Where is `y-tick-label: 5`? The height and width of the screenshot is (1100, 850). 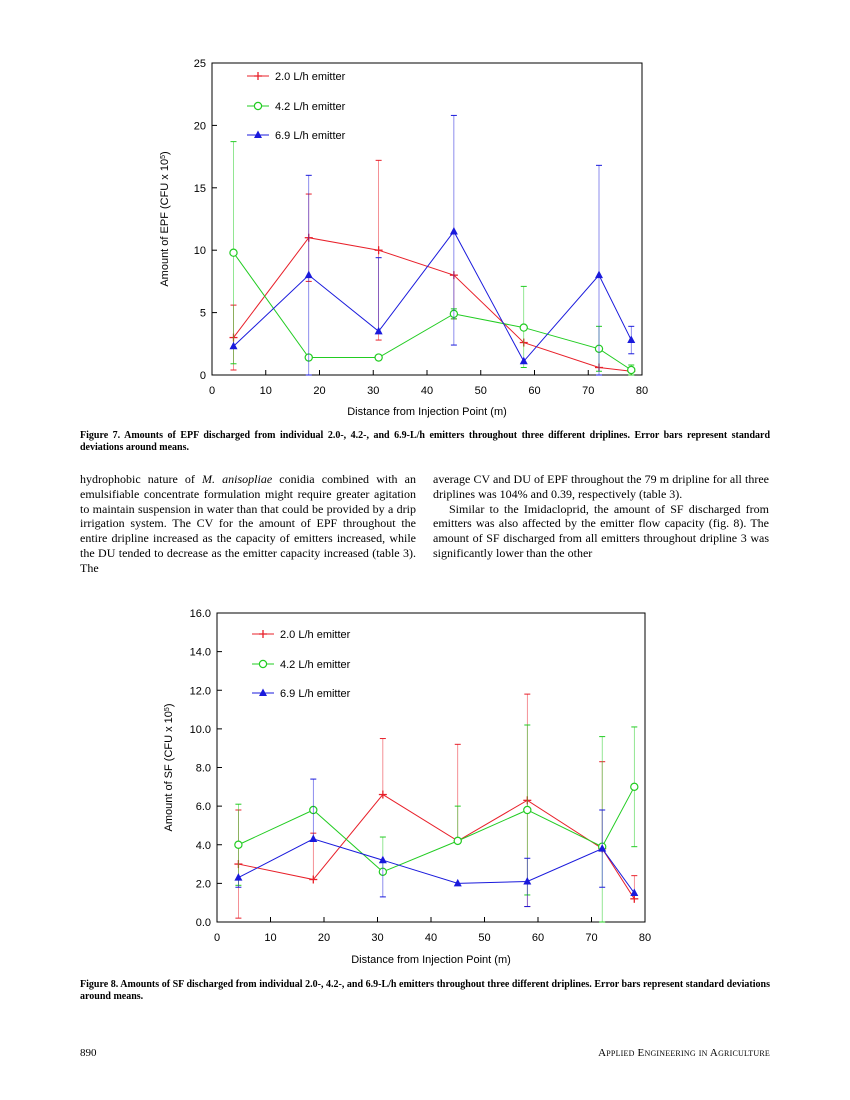
y-tick-label: 5 is located at coordinates (203, 314).